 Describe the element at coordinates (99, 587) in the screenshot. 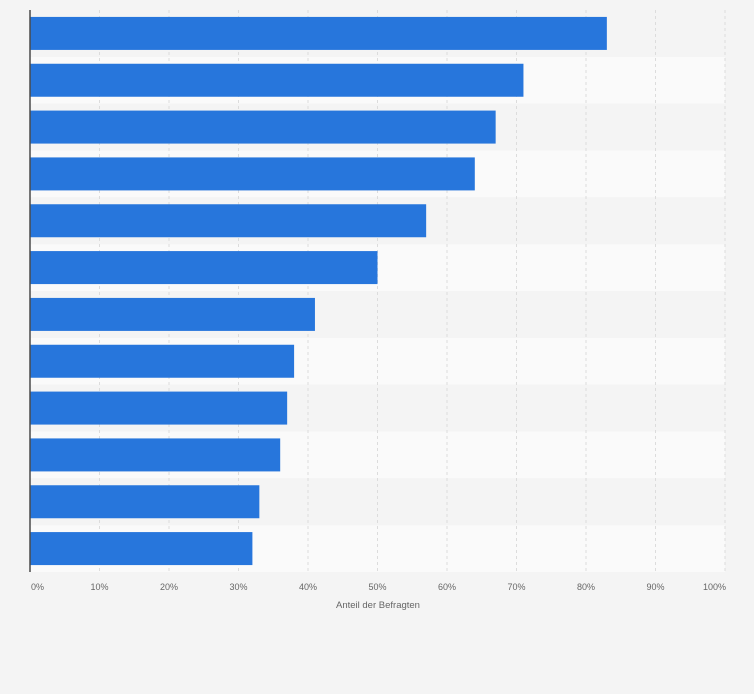

I see `x-tick-label-10pct: 10%` at that location.